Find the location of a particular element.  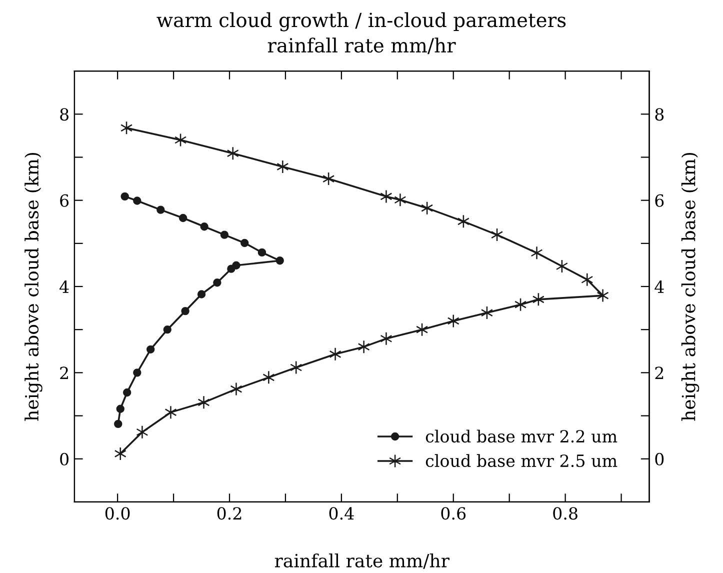

x-tick-label: 0.4 is located at coordinates (341, 513).